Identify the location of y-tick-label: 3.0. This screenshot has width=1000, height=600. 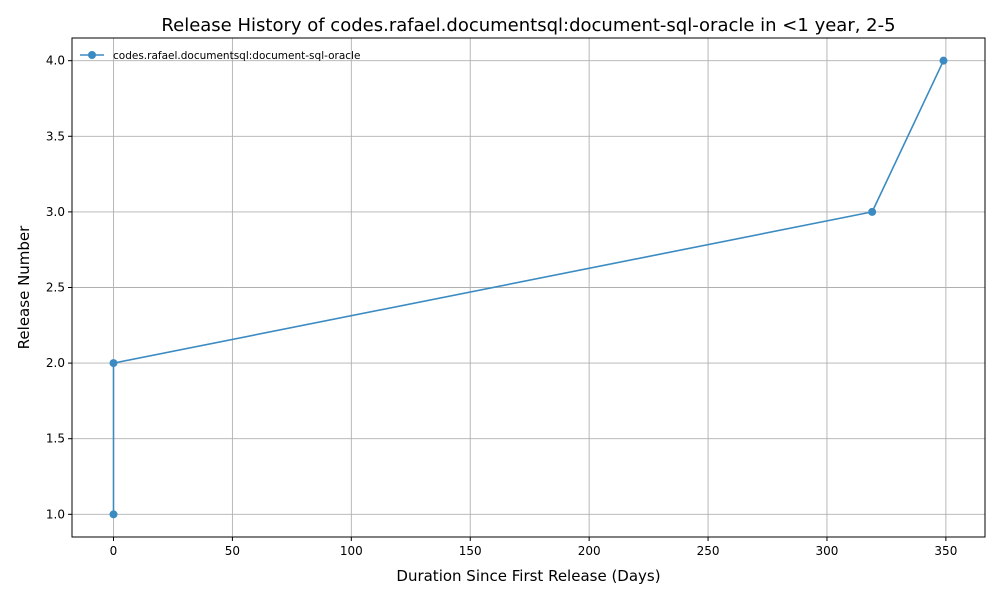
(55, 212).